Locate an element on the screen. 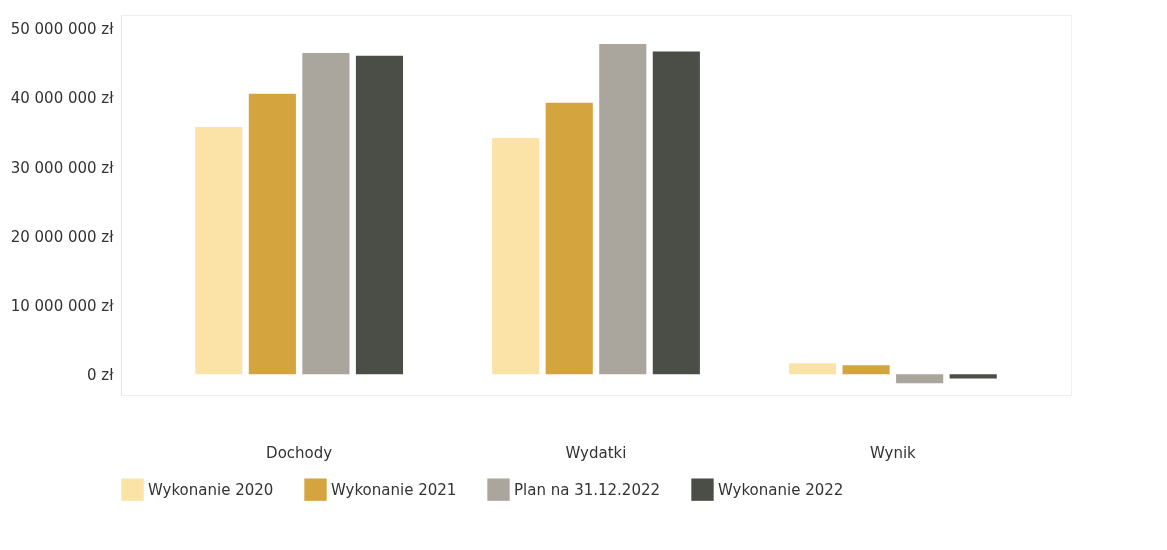 This screenshot has height=550, width=1167. legend-label: Plan na 31.12.2022 is located at coordinates (587, 489).